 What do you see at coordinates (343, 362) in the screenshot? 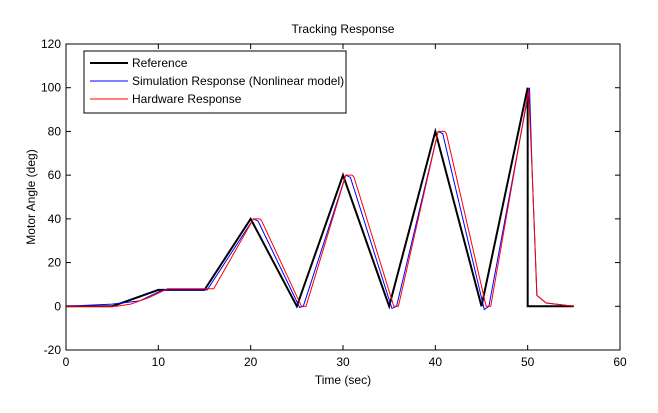
I see `x-tick-label: 30` at bounding box center [343, 362].